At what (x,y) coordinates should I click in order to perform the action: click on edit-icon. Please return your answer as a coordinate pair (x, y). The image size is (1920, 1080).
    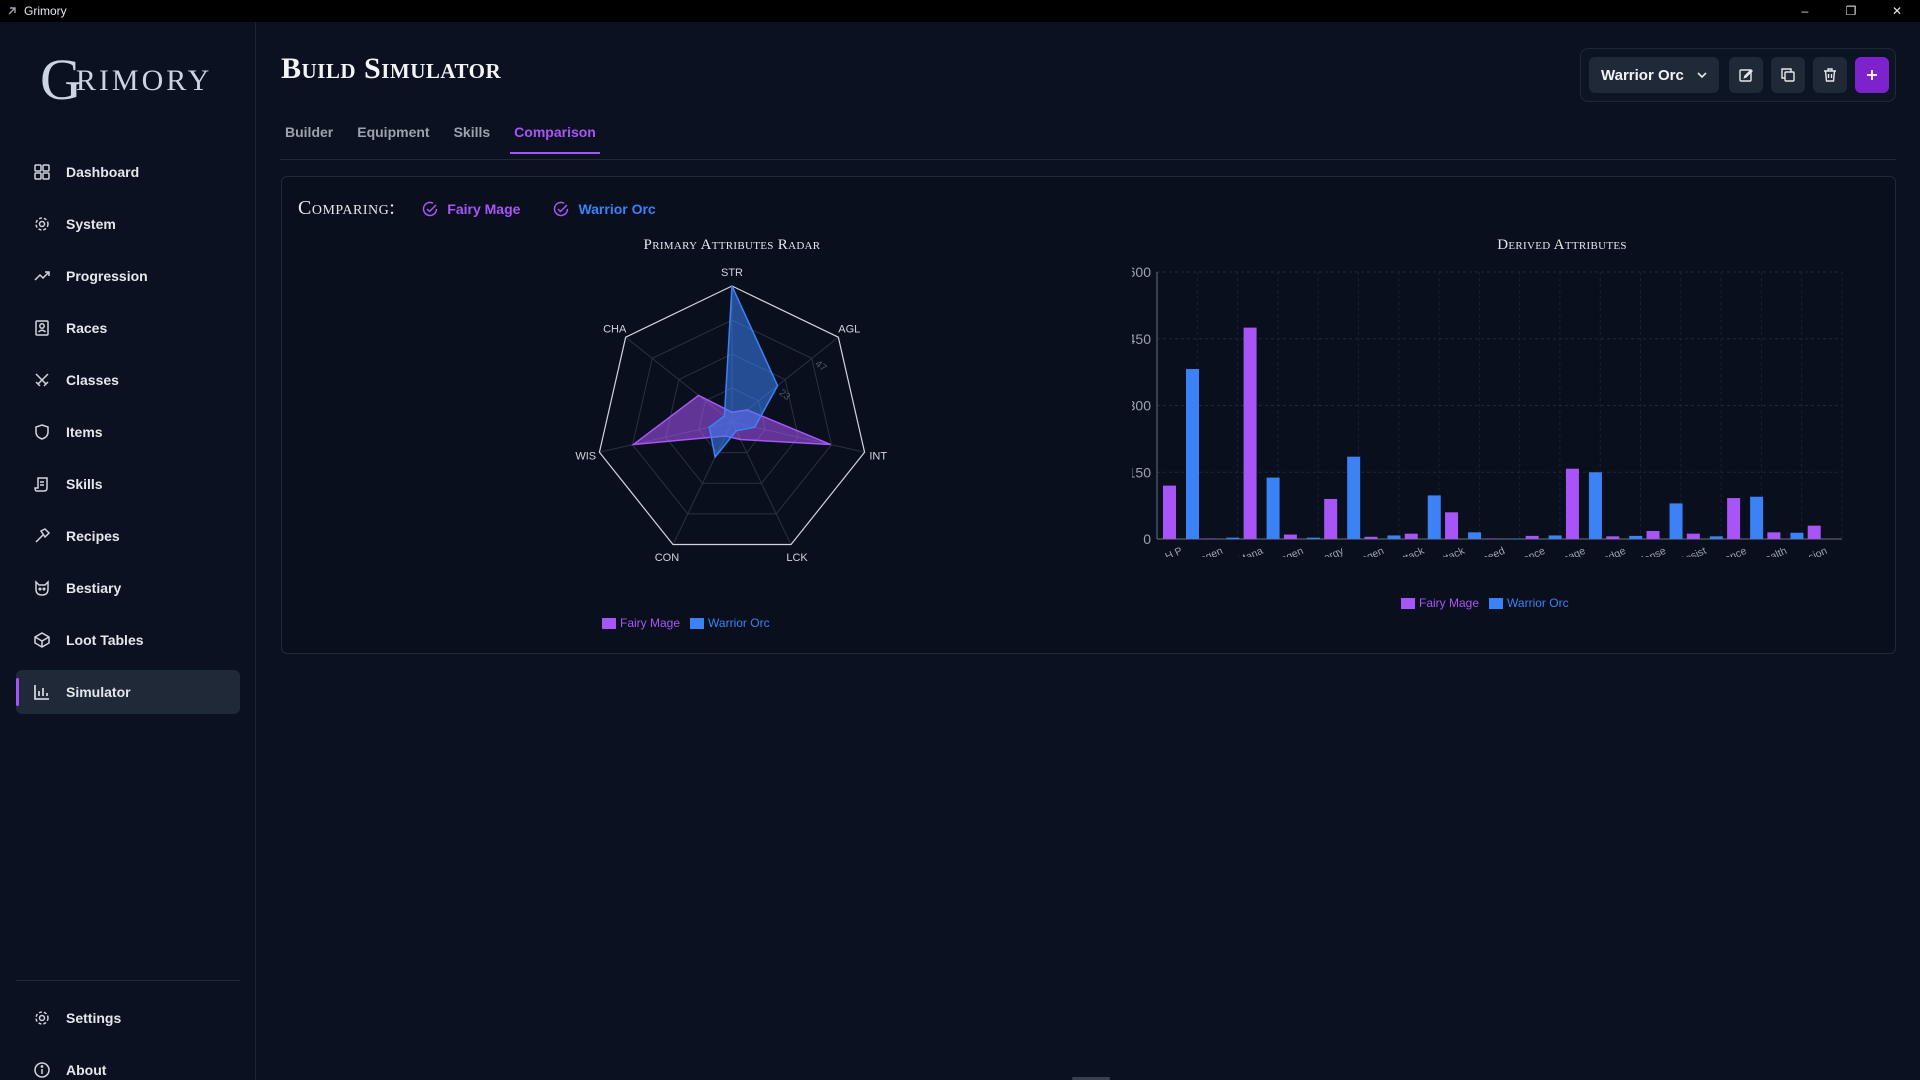
    Looking at the image, I should click on (1746, 75).